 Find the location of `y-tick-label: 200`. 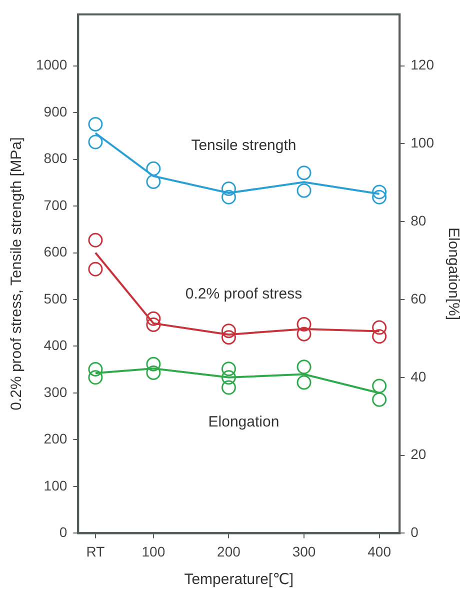

y-tick-label: 200 is located at coordinates (56, 438).